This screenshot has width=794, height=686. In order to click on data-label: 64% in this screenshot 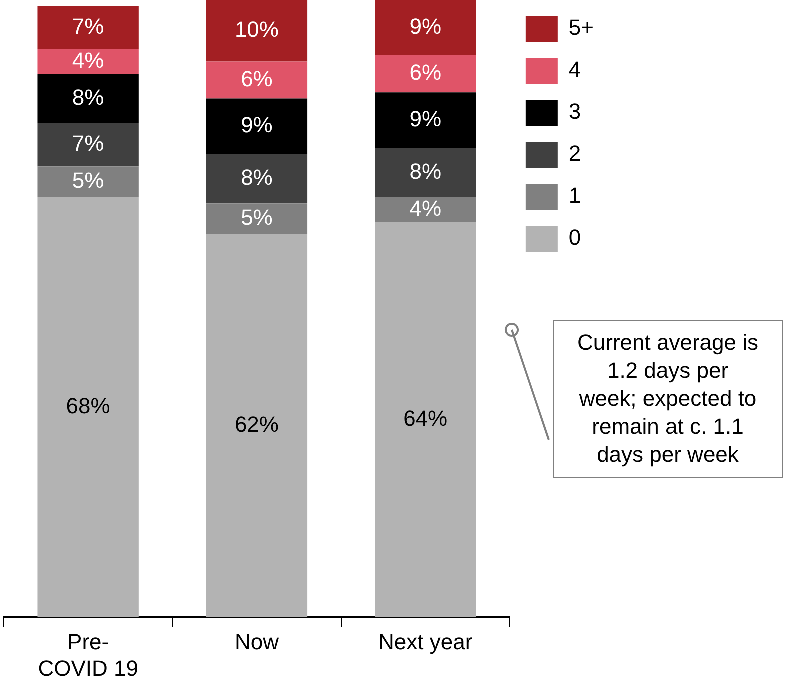, I will do `click(426, 418)`.